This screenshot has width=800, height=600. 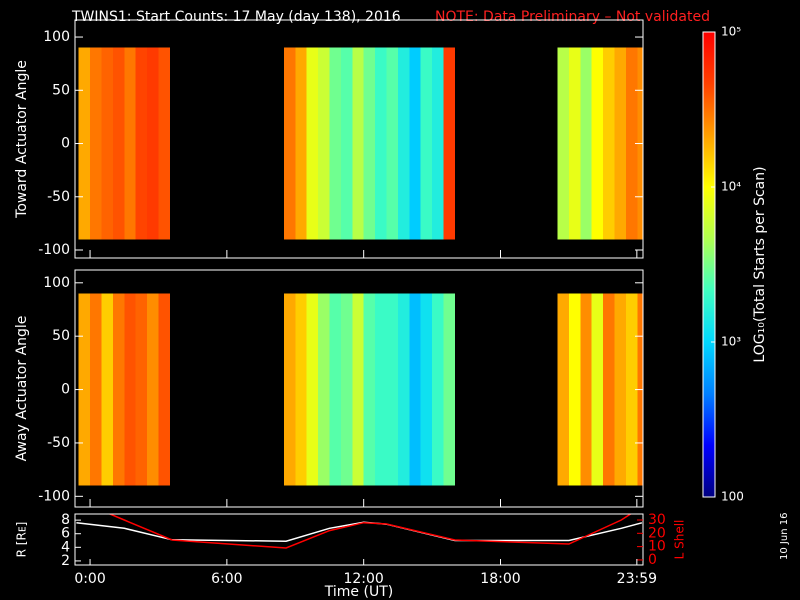 I want to click on y-tick-label: 8, so click(x=65, y=520).